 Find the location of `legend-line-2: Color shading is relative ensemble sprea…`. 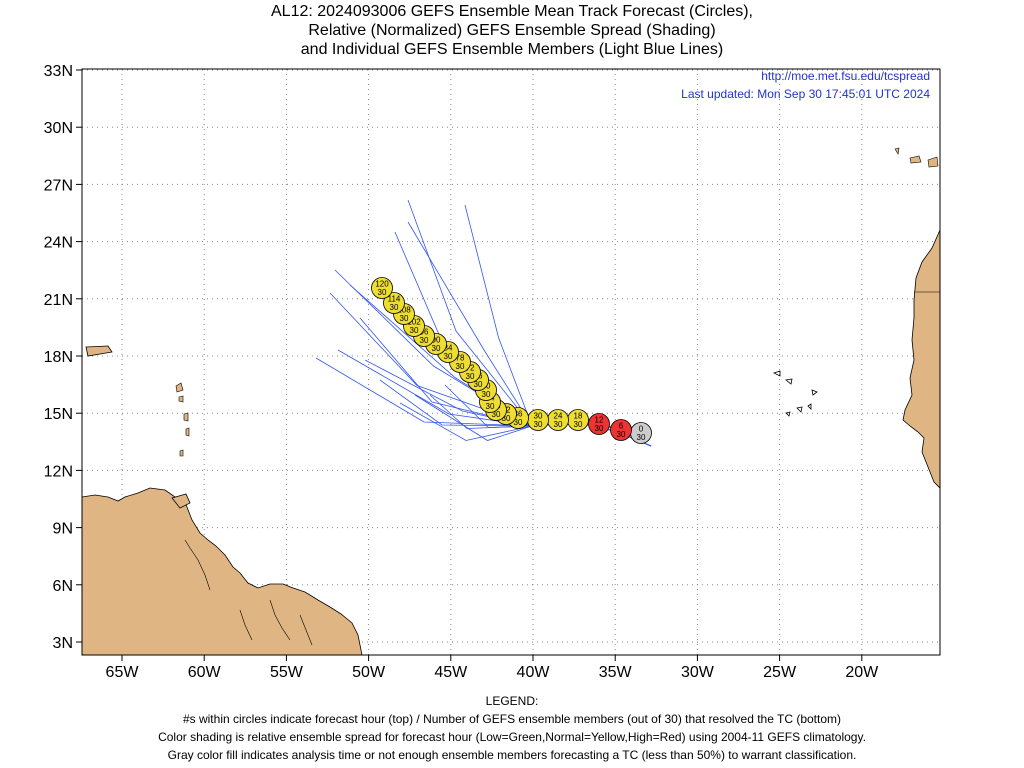

legend-line-2: Color shading is relative ensemble sprea… is located at coordinates (512, 737).